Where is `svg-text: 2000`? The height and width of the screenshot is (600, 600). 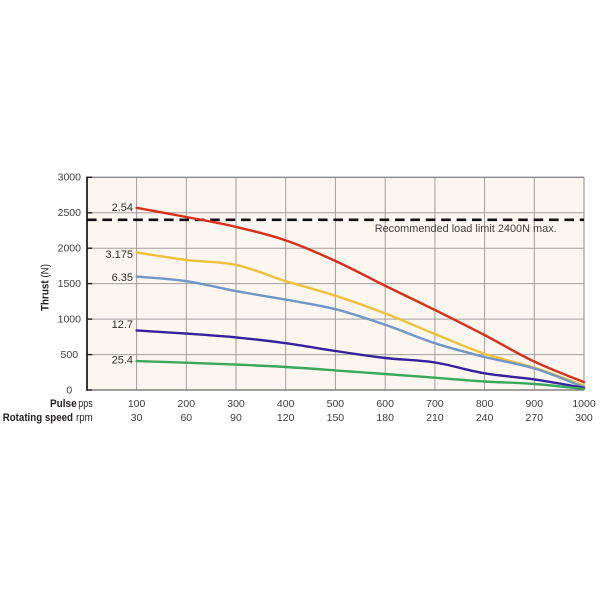
svg-text: 2000 is located at coordinates (70, 249).